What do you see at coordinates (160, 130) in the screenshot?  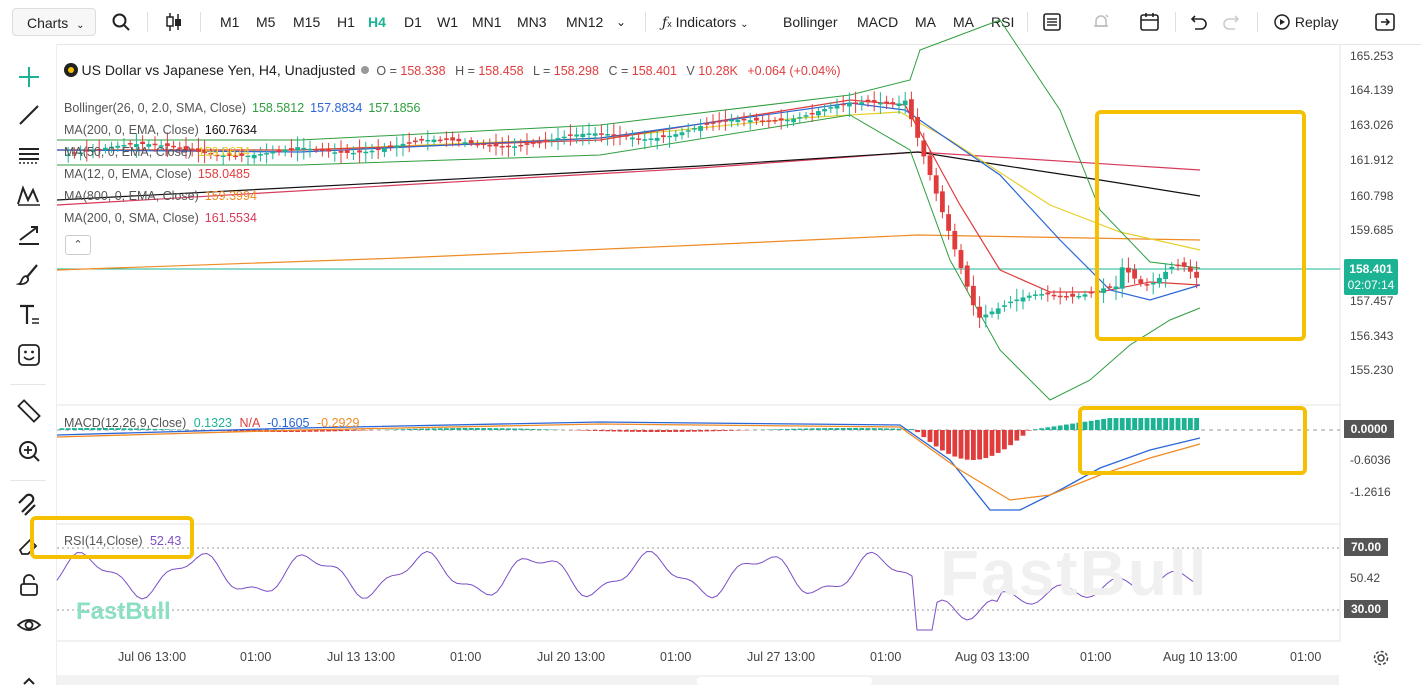 I see `indicator-legend: MA(200, 0, EMA, Close)160.7634` at bounding box center [160, 130].